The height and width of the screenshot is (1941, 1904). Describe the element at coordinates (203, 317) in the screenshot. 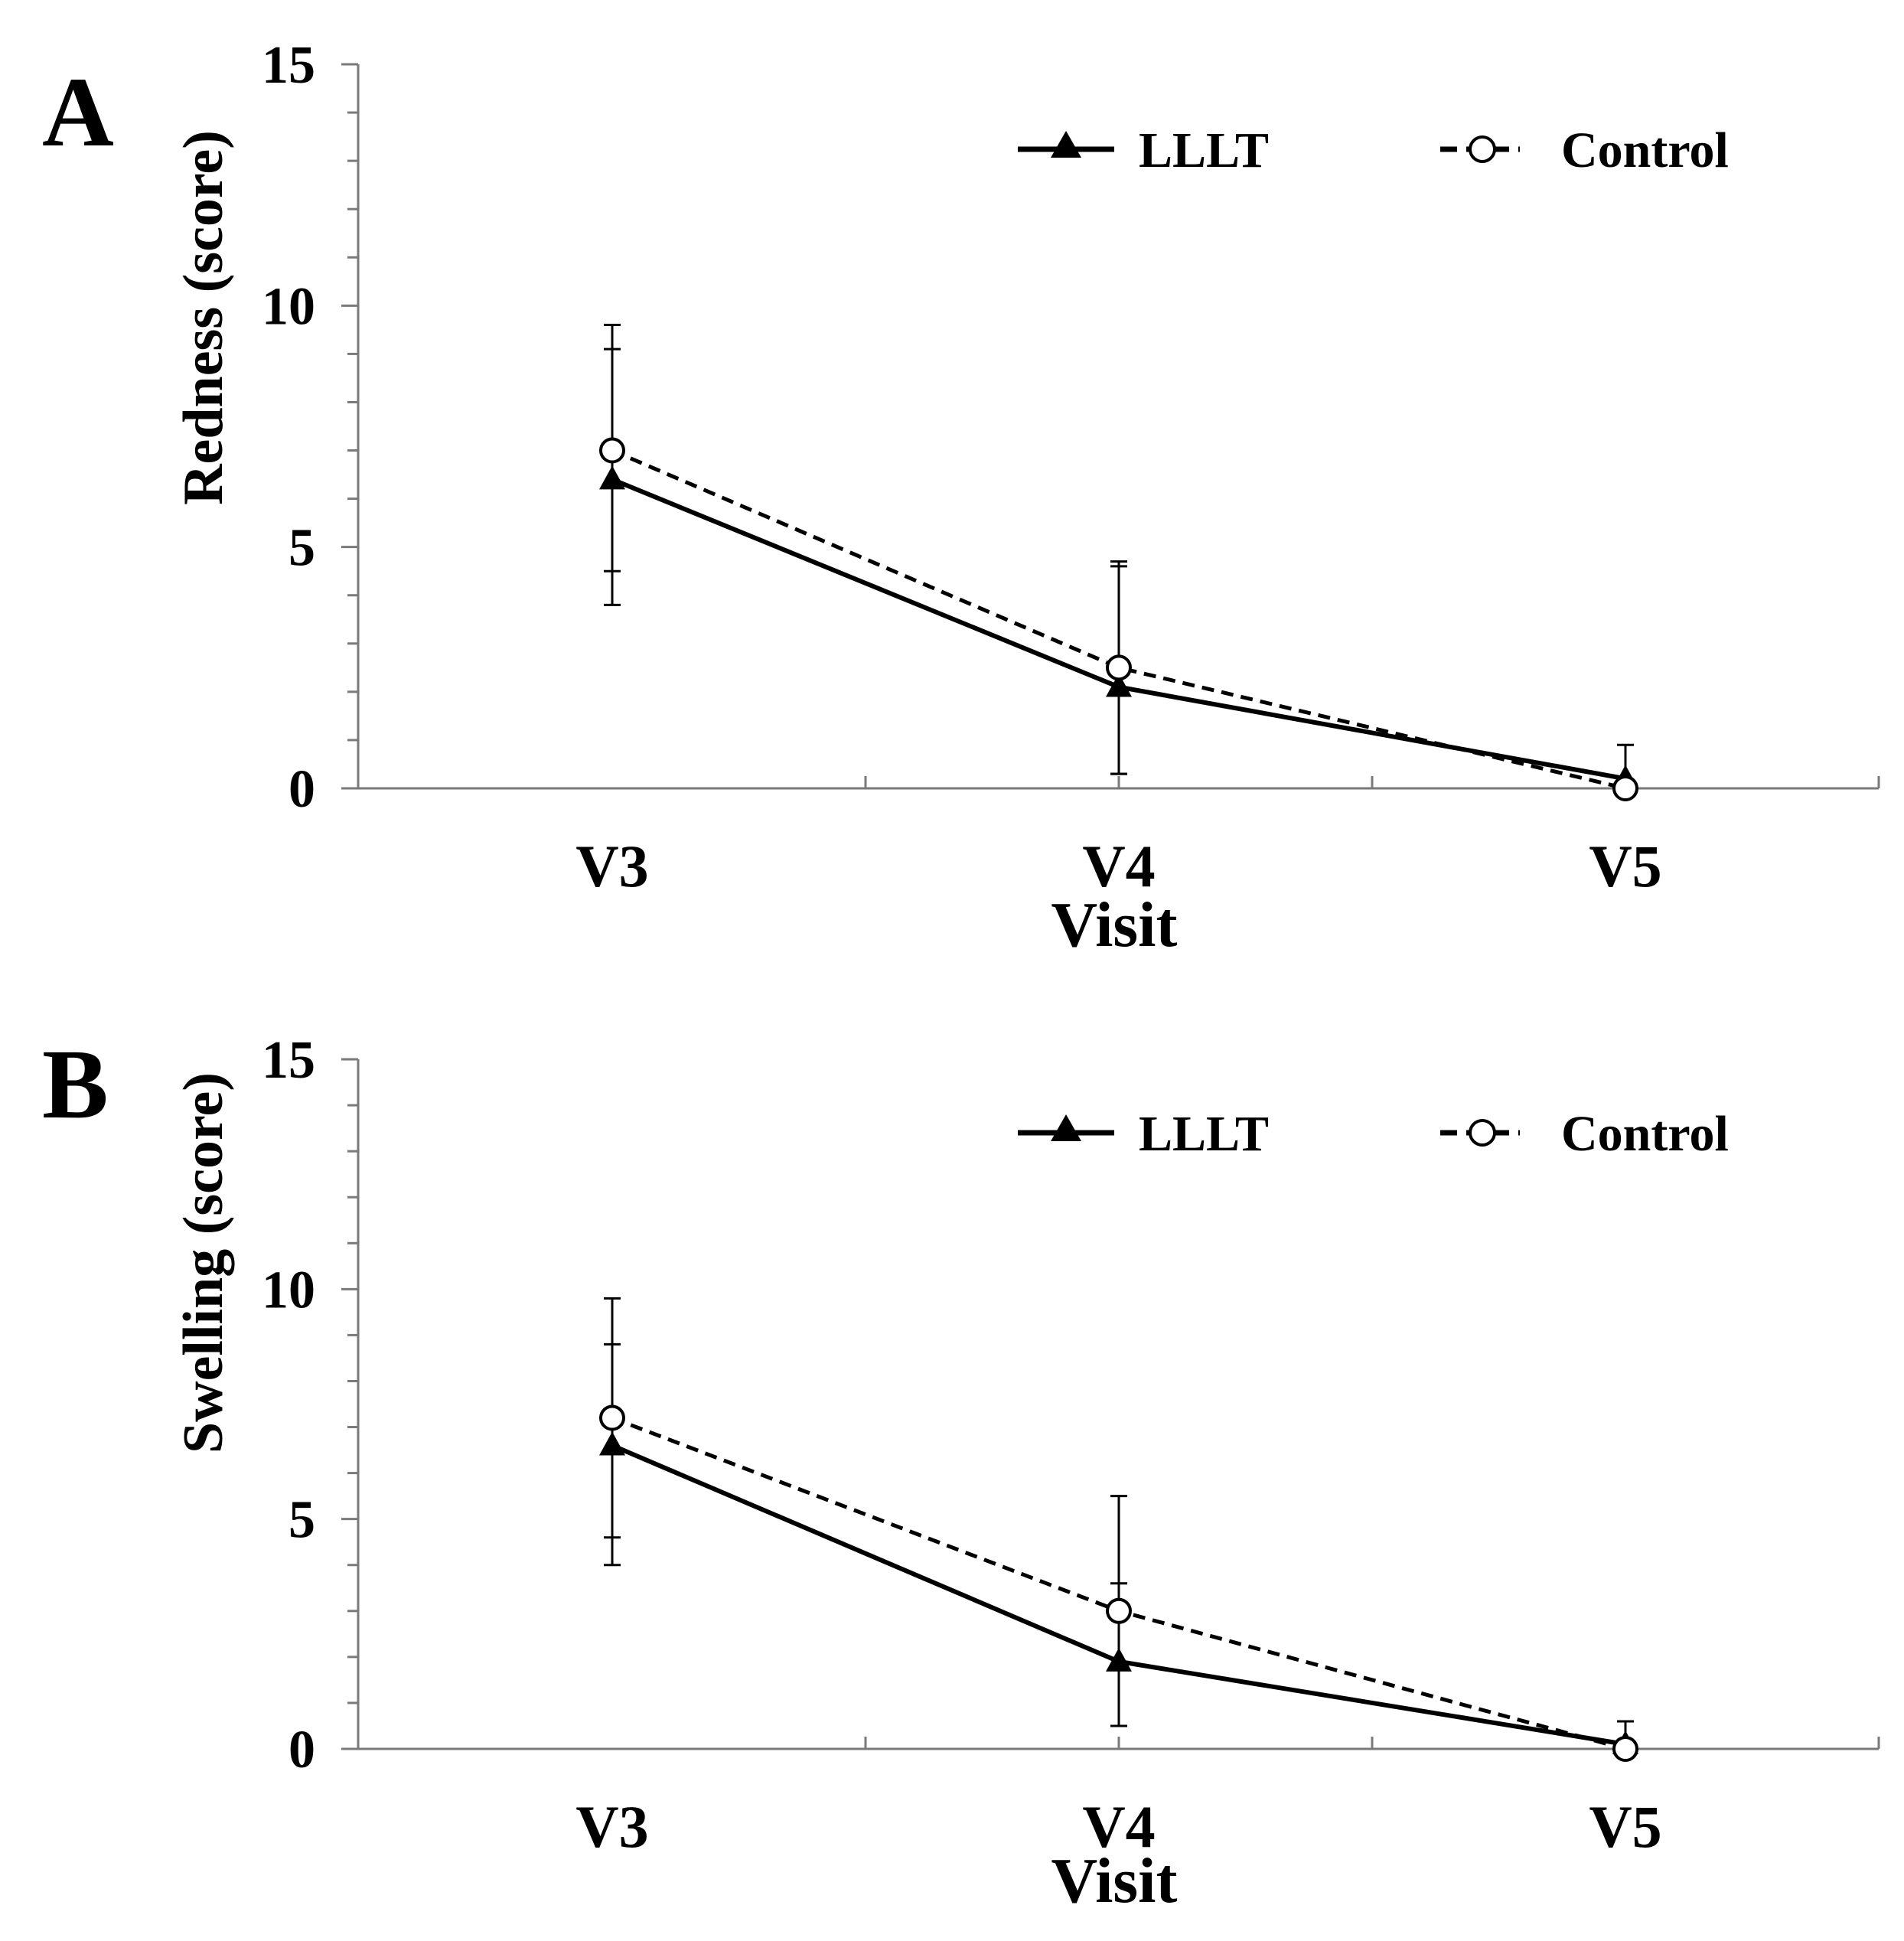

I see `y-axis-label: Redness (score)` at that location.